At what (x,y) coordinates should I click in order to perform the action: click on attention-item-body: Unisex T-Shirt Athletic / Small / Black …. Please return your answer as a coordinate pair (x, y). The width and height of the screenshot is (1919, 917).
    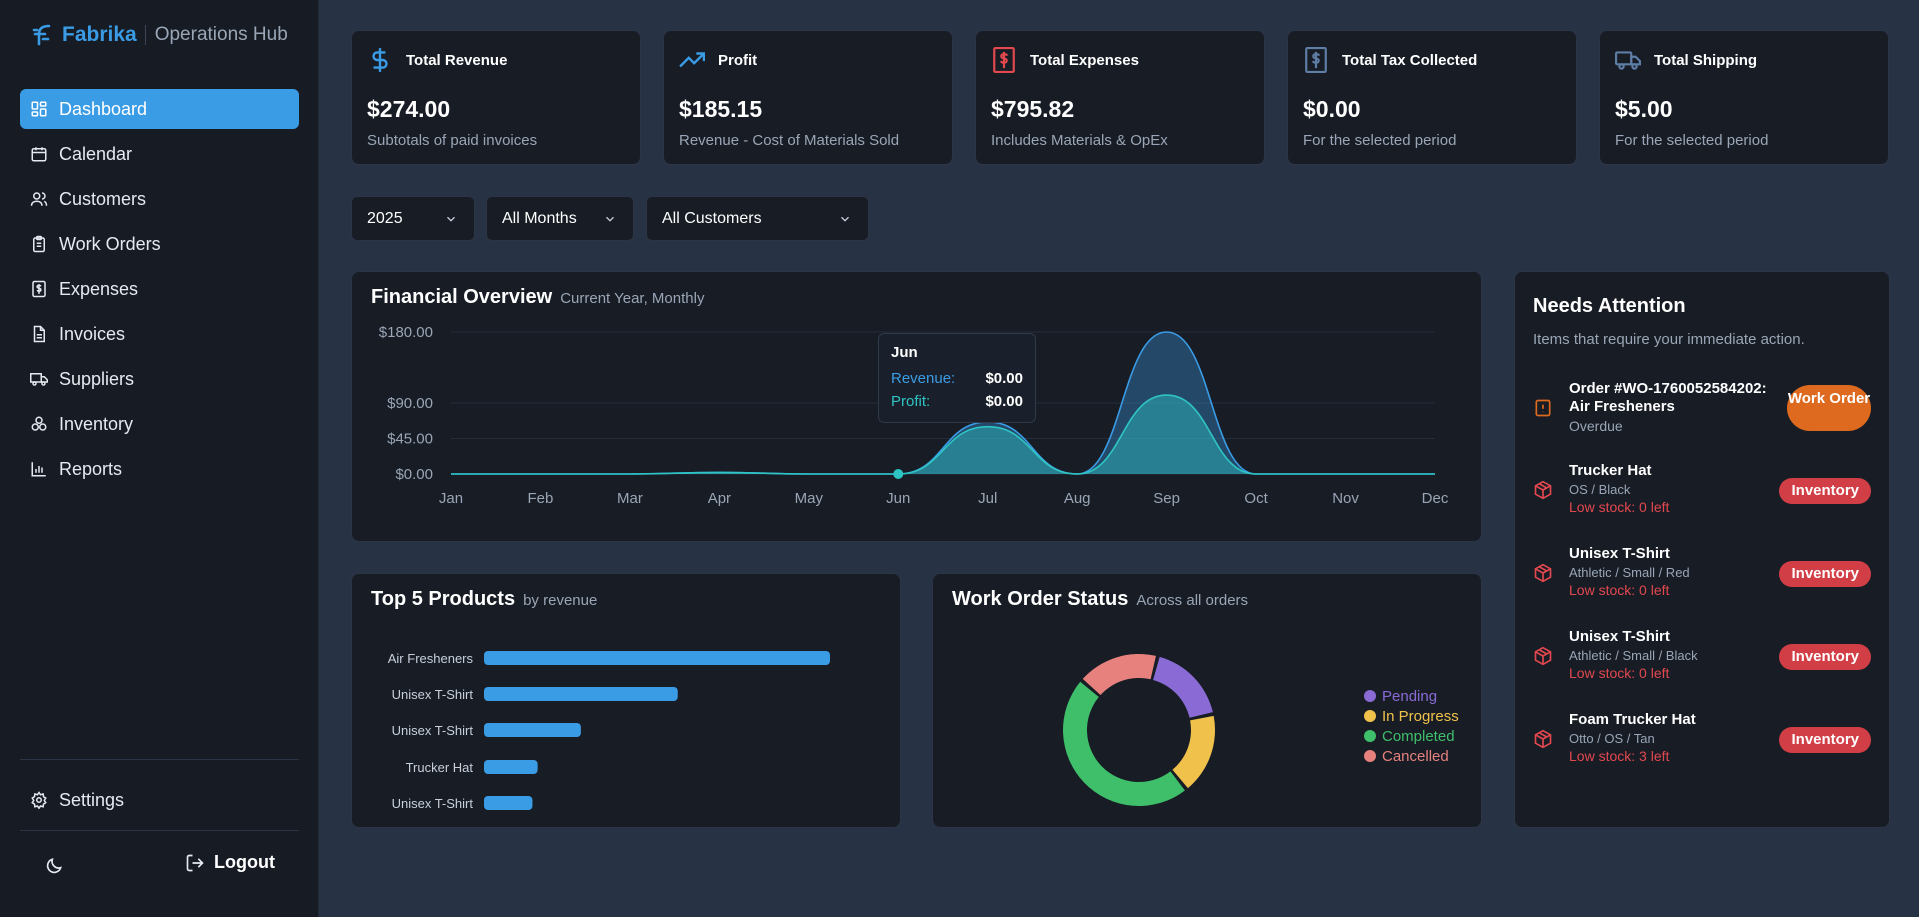
    Looking at the image, I should click on (1633, 654).